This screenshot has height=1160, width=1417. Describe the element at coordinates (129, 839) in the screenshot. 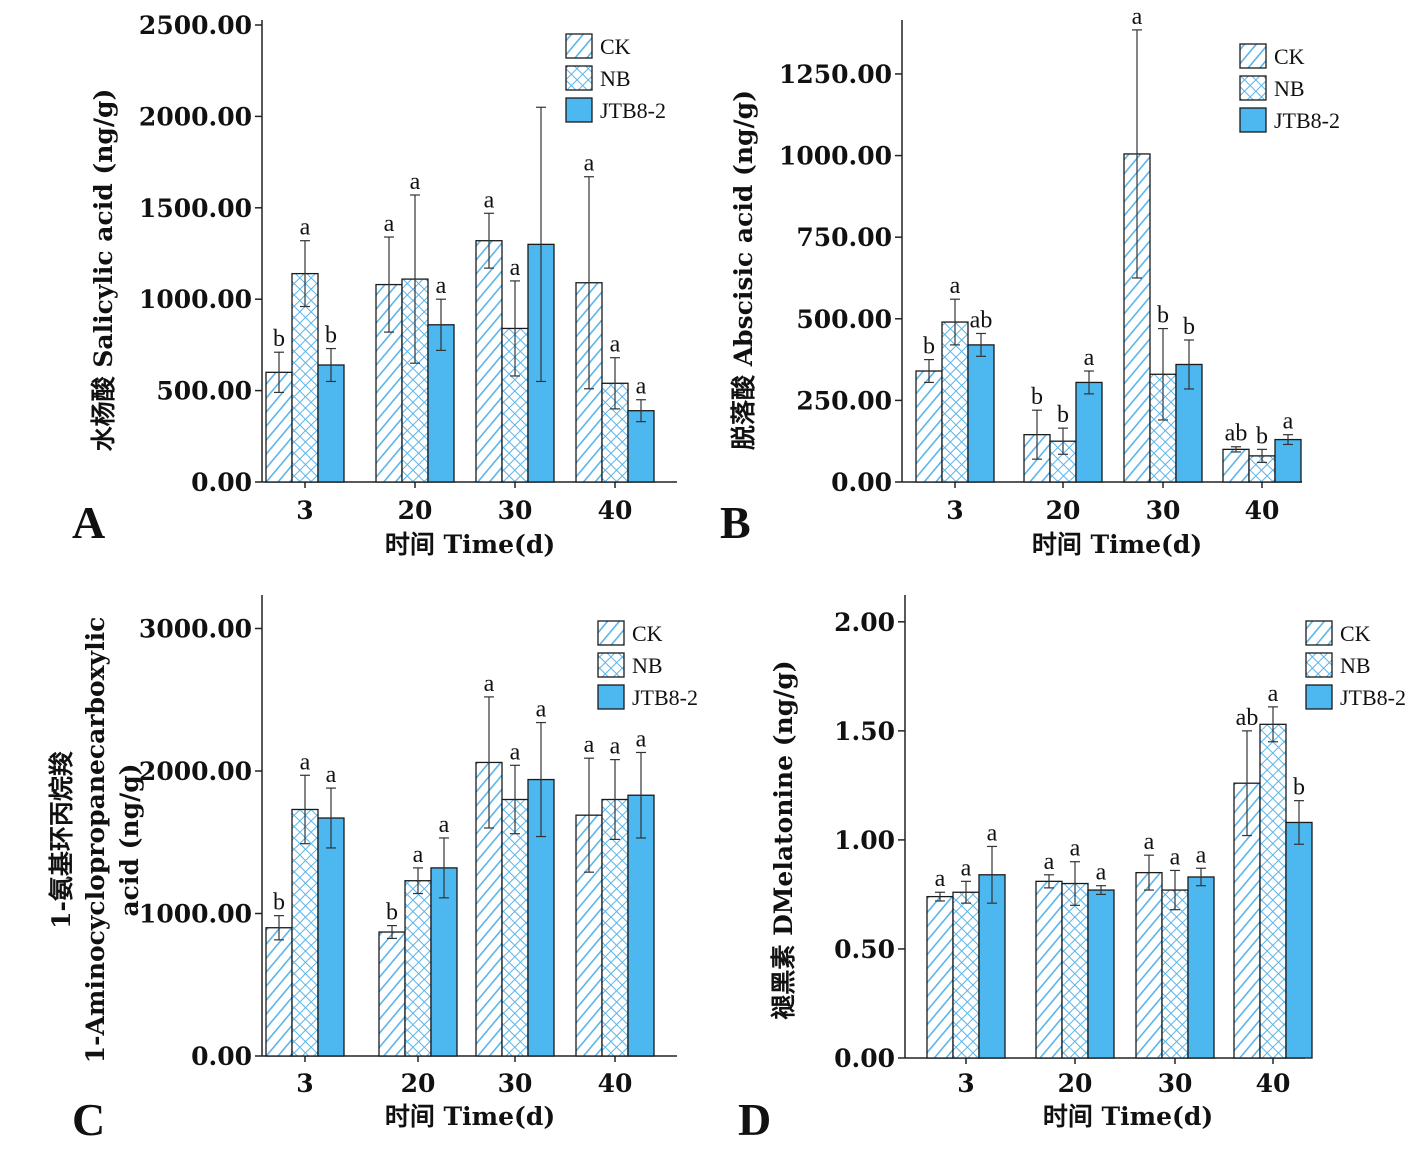

I see `y-axis-label-line: acid (ng/g)` at that location.